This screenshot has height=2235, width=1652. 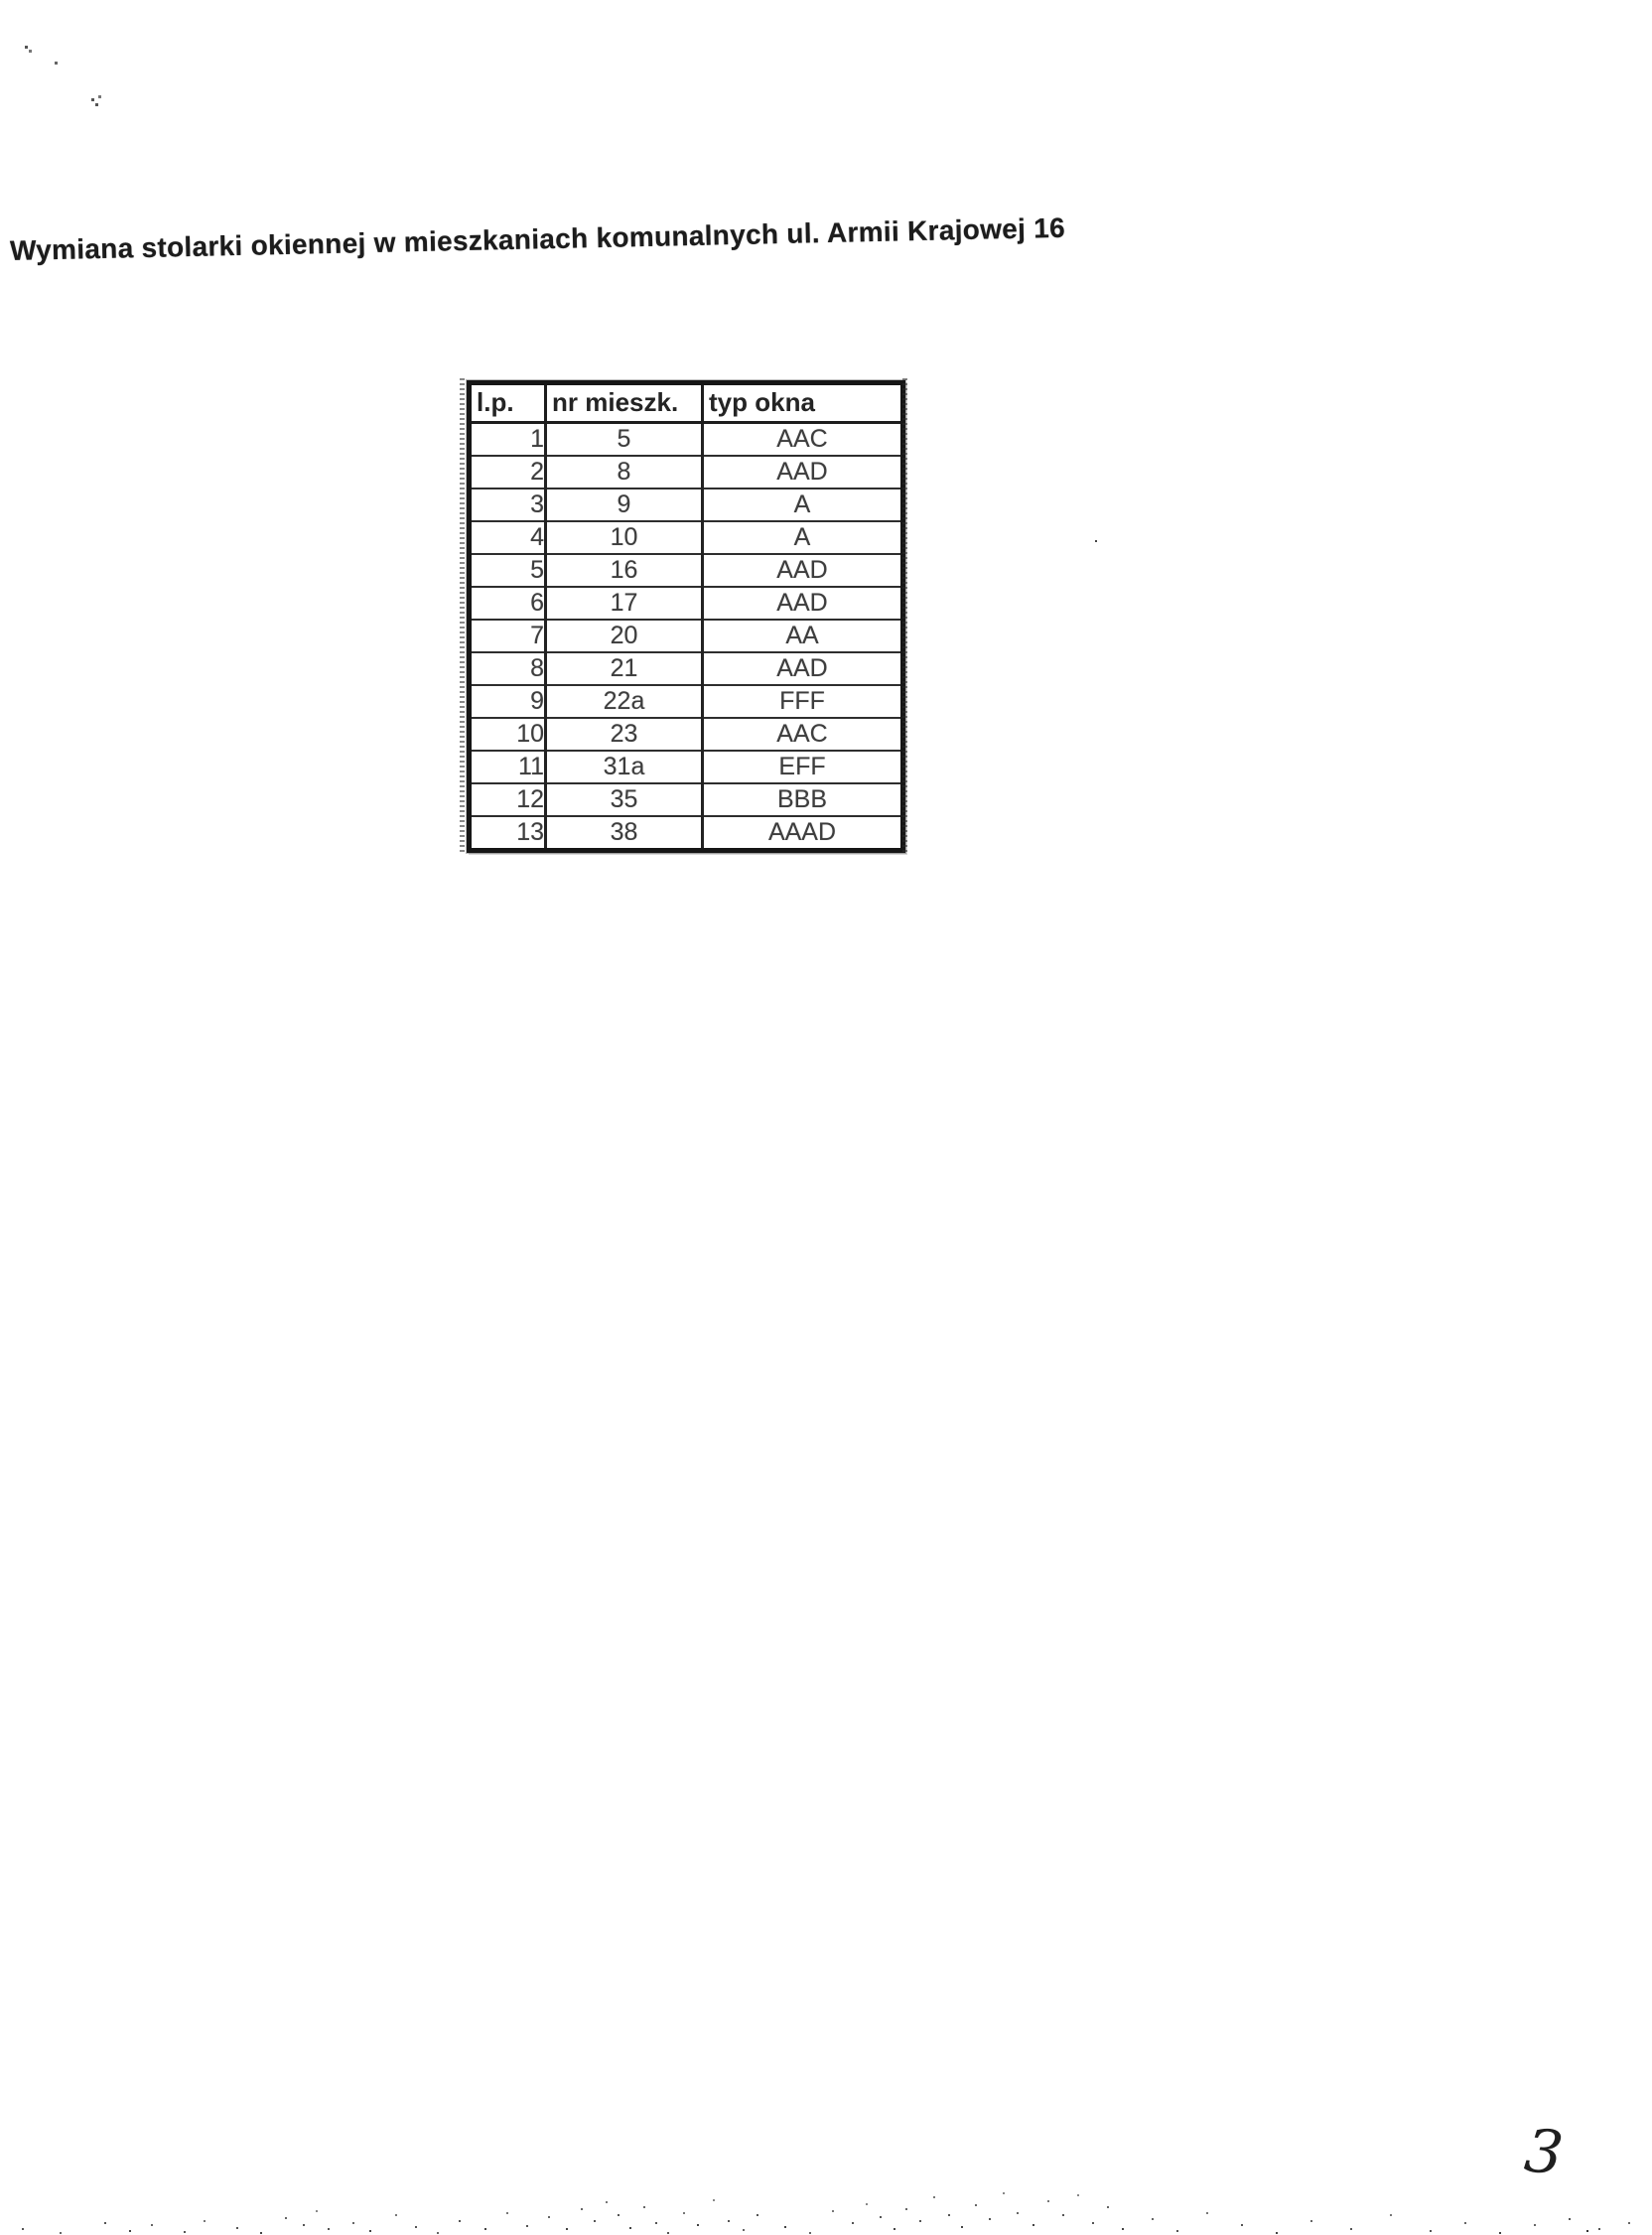 I want to click on table-row: 8 21 AAD, so click(x=686, y=668).